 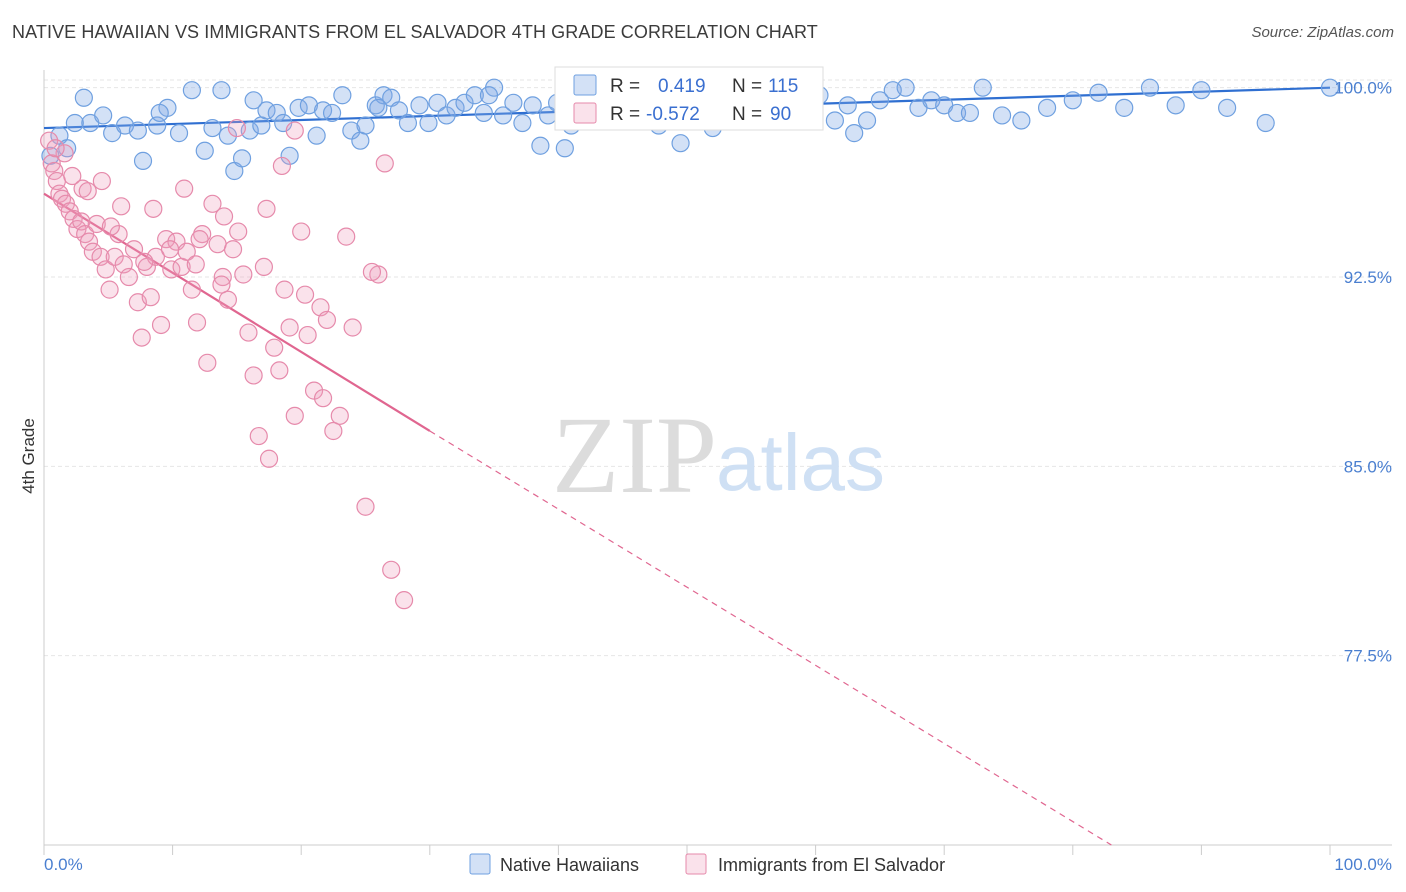 I want to click on stats-pink-n-label: N =, so click(x=747, y=114).